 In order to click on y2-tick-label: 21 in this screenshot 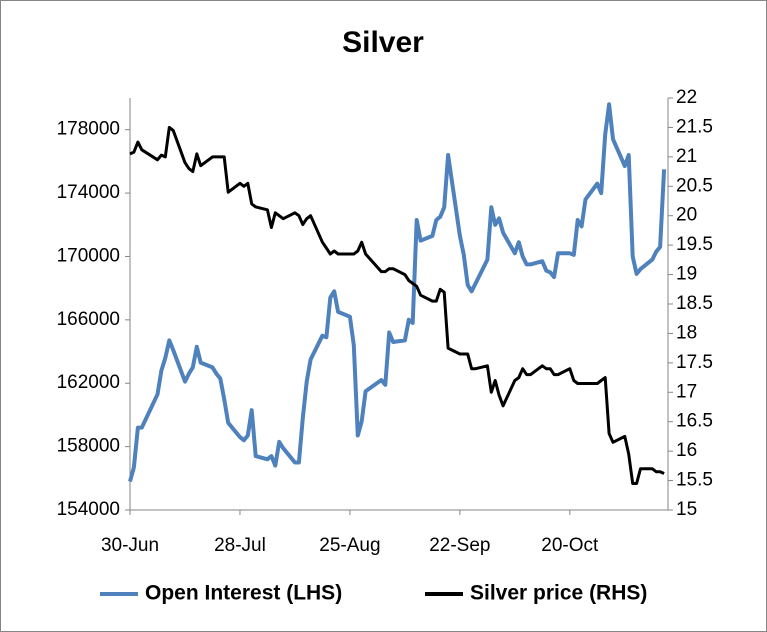, I will do `click(686, 156)`.